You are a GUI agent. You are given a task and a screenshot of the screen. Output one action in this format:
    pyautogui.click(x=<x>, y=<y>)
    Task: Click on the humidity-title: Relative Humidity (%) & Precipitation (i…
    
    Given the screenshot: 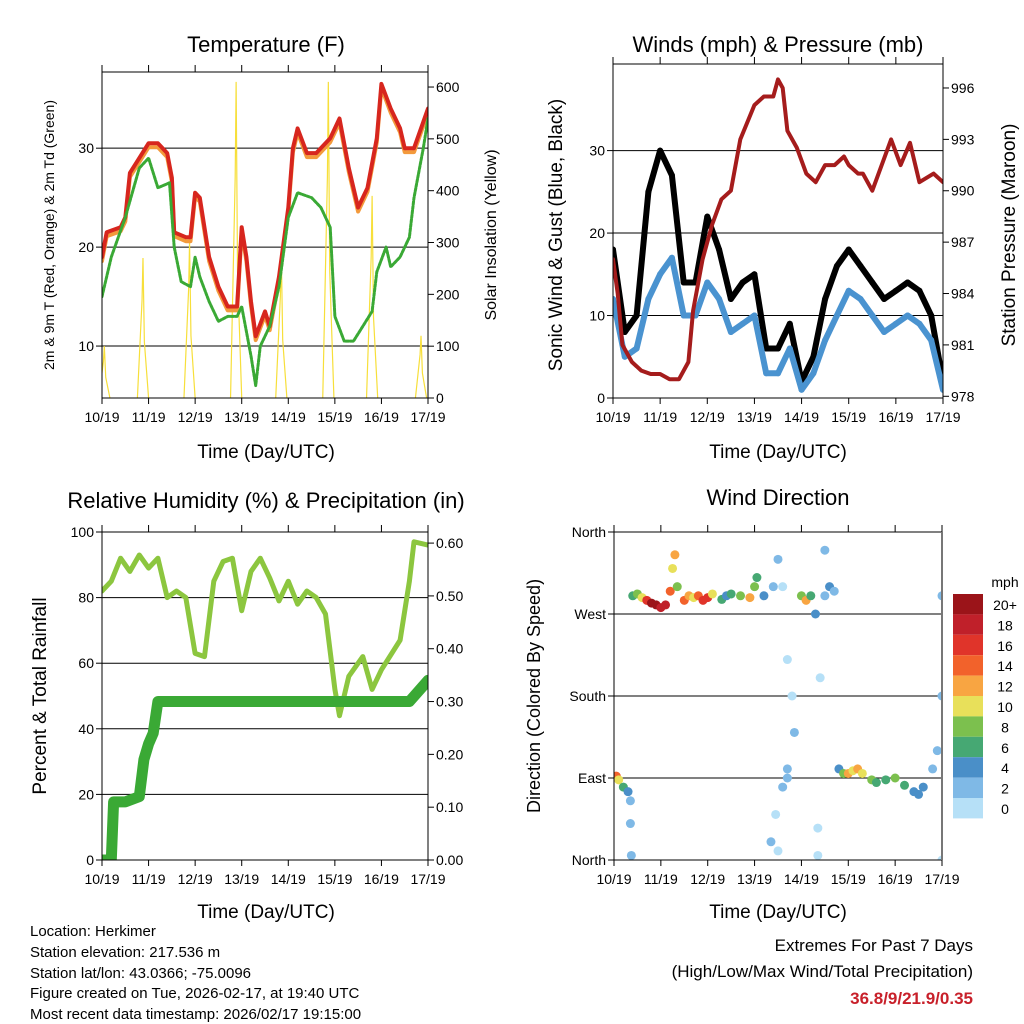 What is the action you would take?
    pyautogui.click(x=265, y=500)
    